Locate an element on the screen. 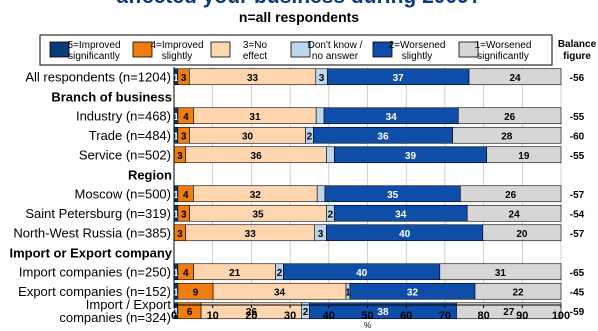 The width and height of the screenshot is (598, 331). category-label: Saint Petersburg (n=319) is located at coordinates (98, 213).